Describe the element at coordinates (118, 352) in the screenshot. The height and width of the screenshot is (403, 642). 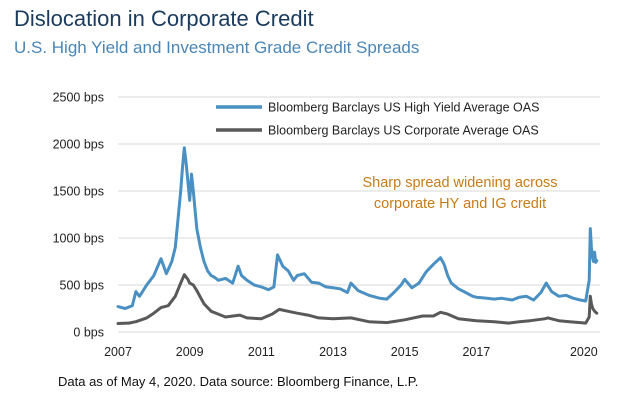
I see `x-tick-label: 2007` at that location.